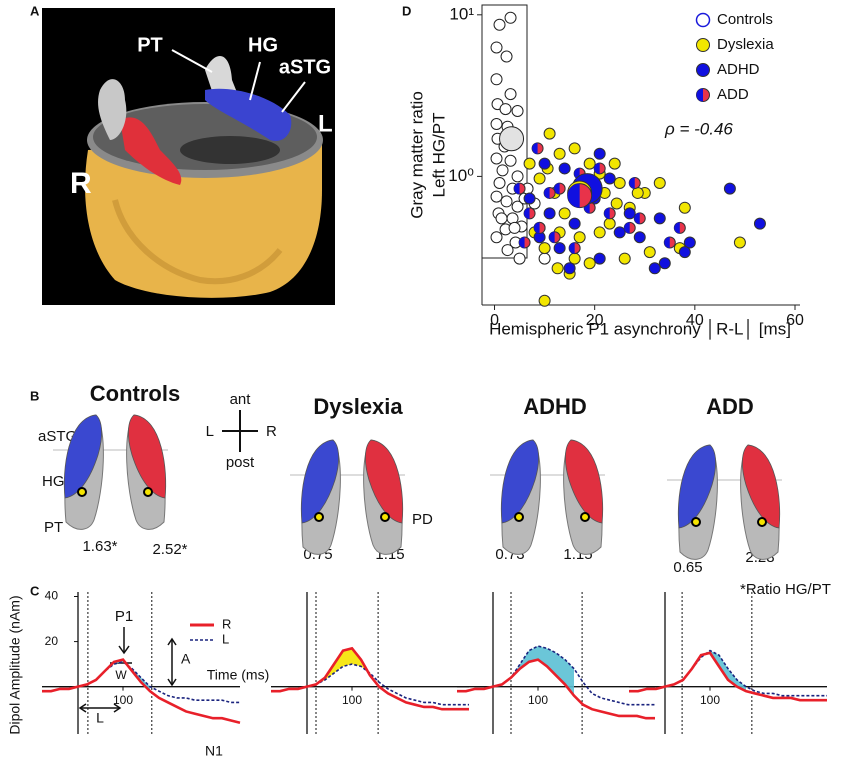 This screenshot has width=851, height=765. Describe the element at coordinates (494, 320) in the screenshot. I see `x-tick-label: 0` at that location.